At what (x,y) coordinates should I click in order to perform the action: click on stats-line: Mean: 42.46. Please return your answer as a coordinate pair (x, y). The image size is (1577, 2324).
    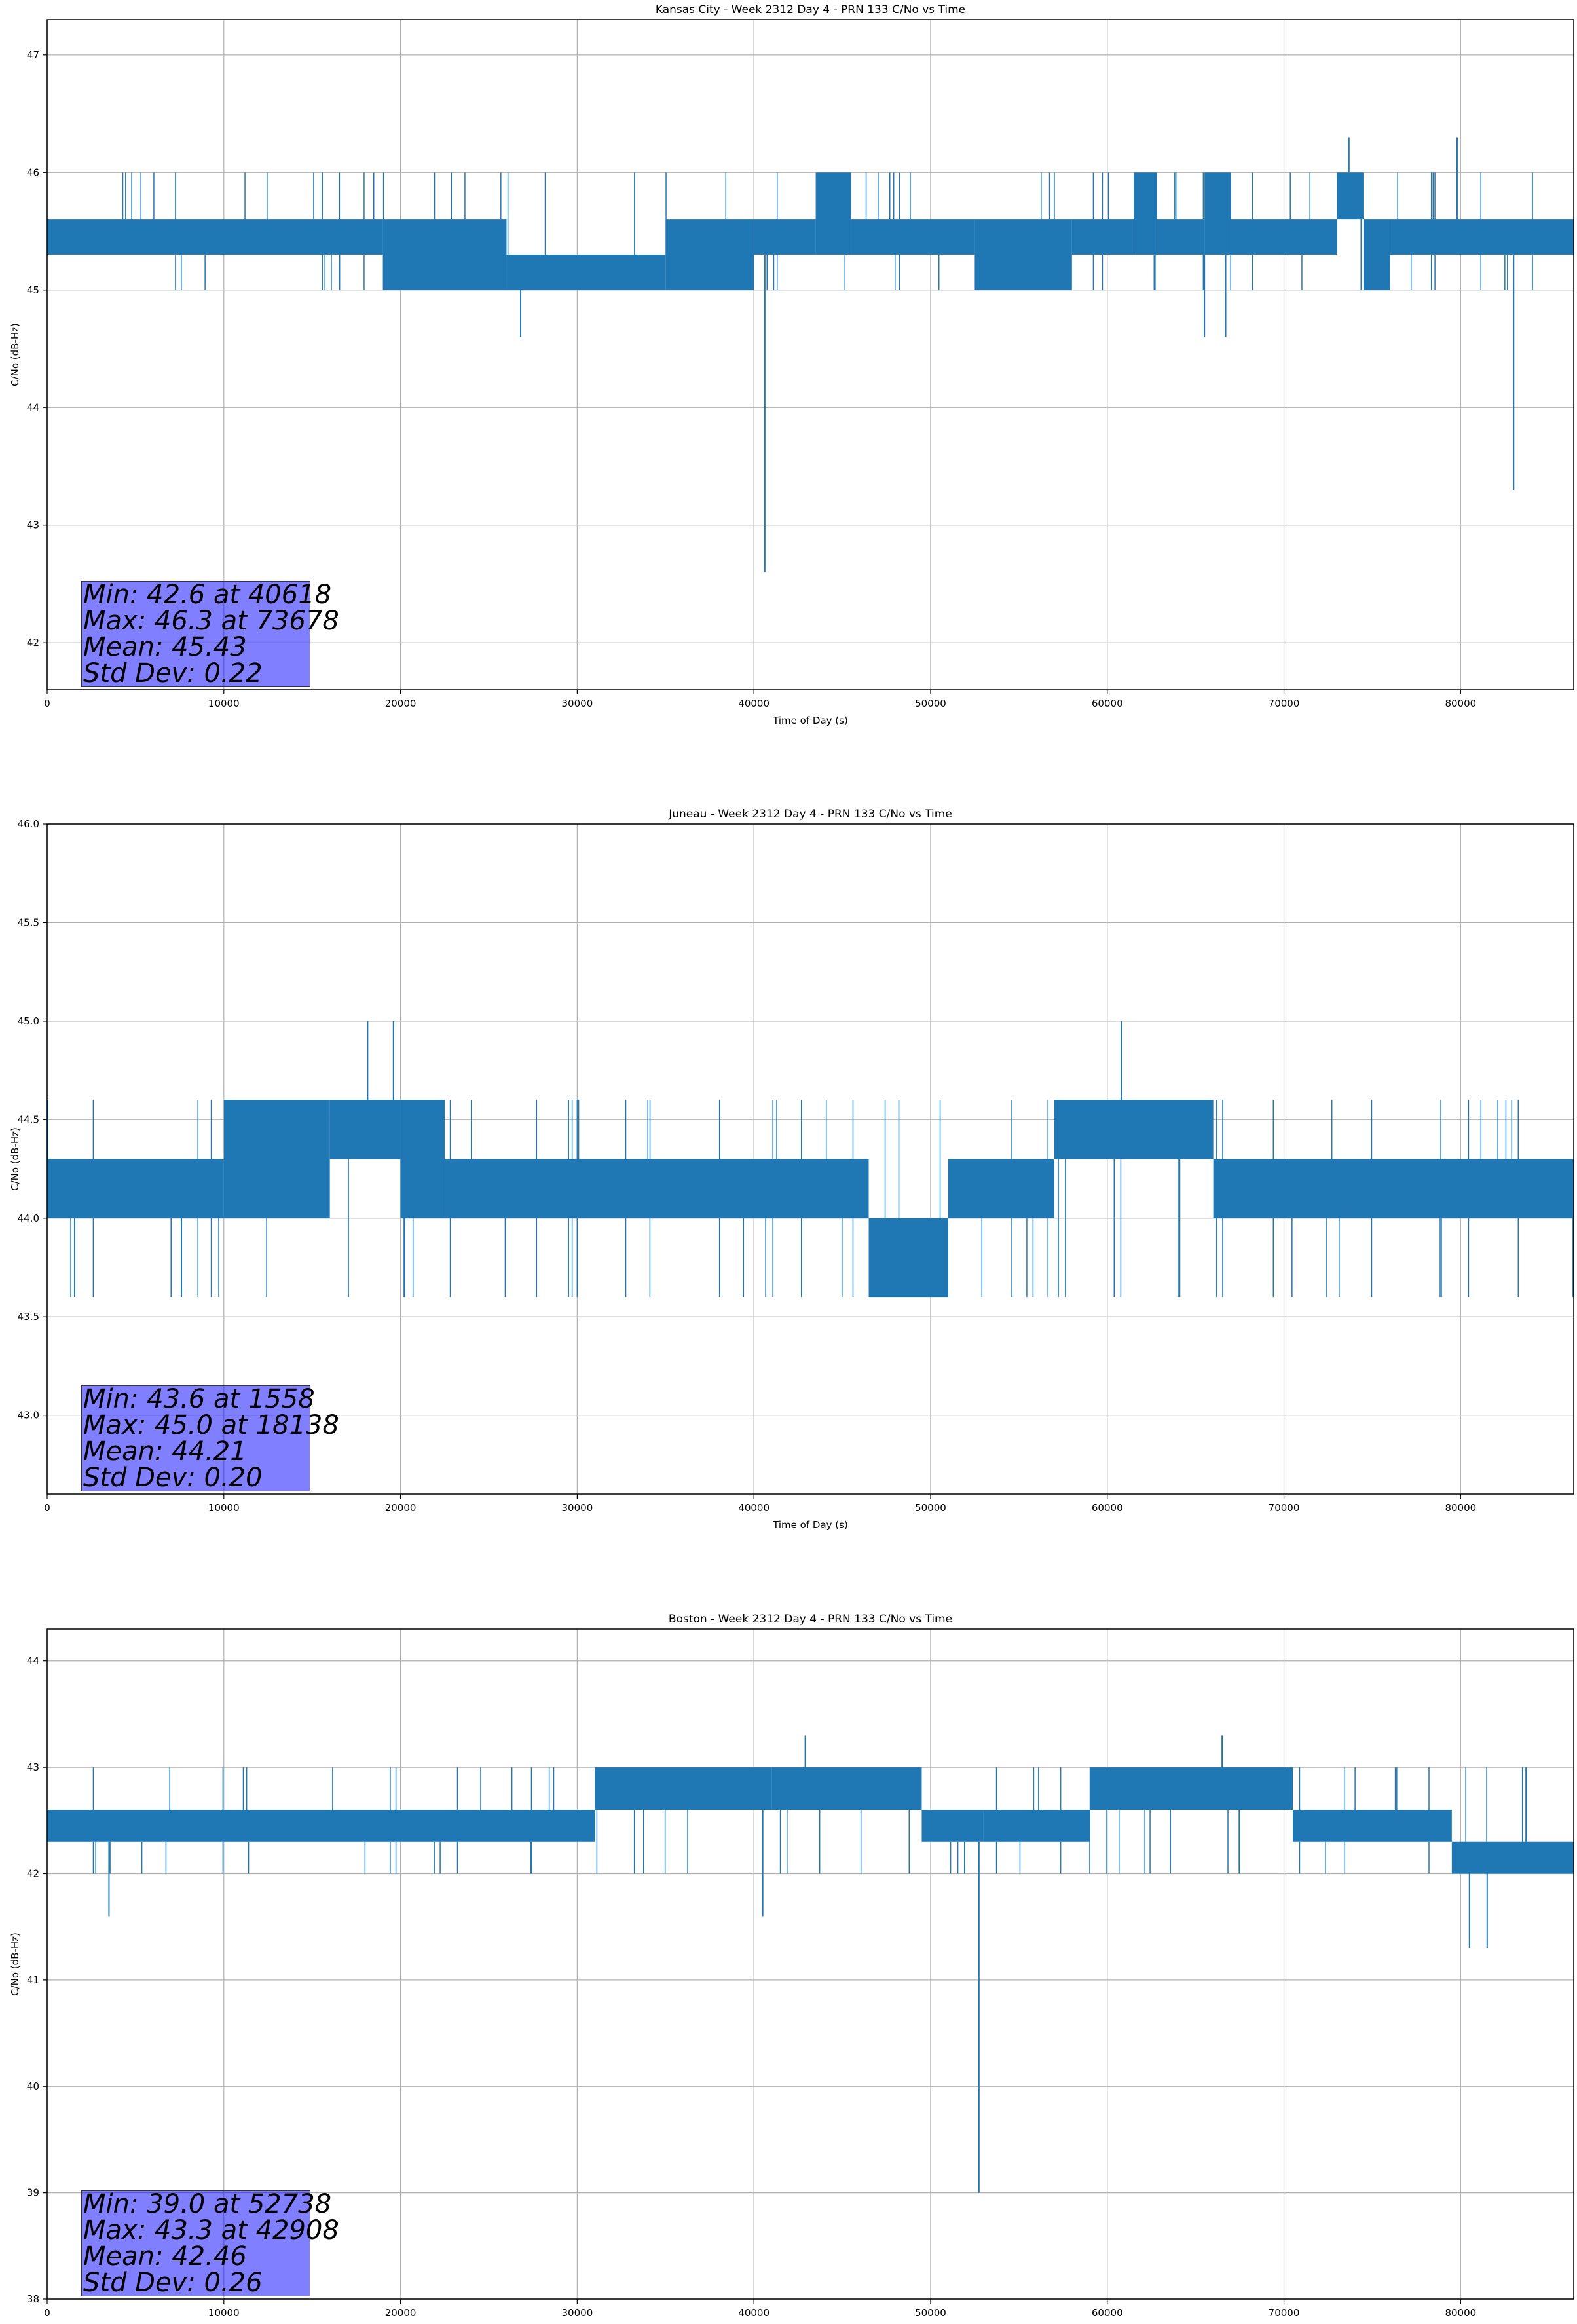
    Looking at the image, I should click on (165, 2256).